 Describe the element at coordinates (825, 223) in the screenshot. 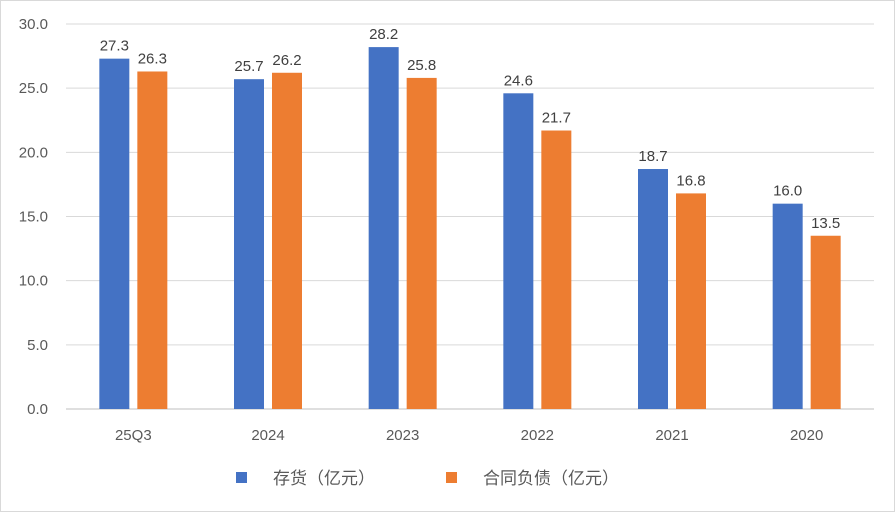

I see `data-label: 13.5` at that location.